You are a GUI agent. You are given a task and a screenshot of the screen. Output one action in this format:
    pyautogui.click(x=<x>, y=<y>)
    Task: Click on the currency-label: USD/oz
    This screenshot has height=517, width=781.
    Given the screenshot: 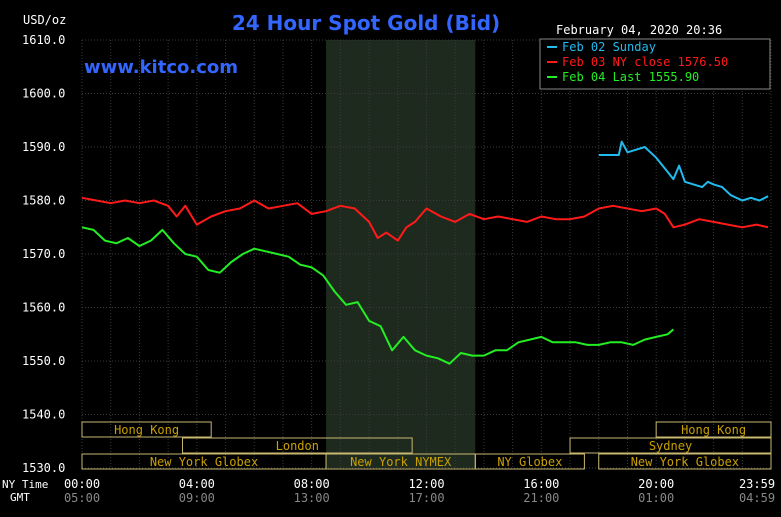 What is the action you would take?
    pyautogui.click(x=44, y=20)
    